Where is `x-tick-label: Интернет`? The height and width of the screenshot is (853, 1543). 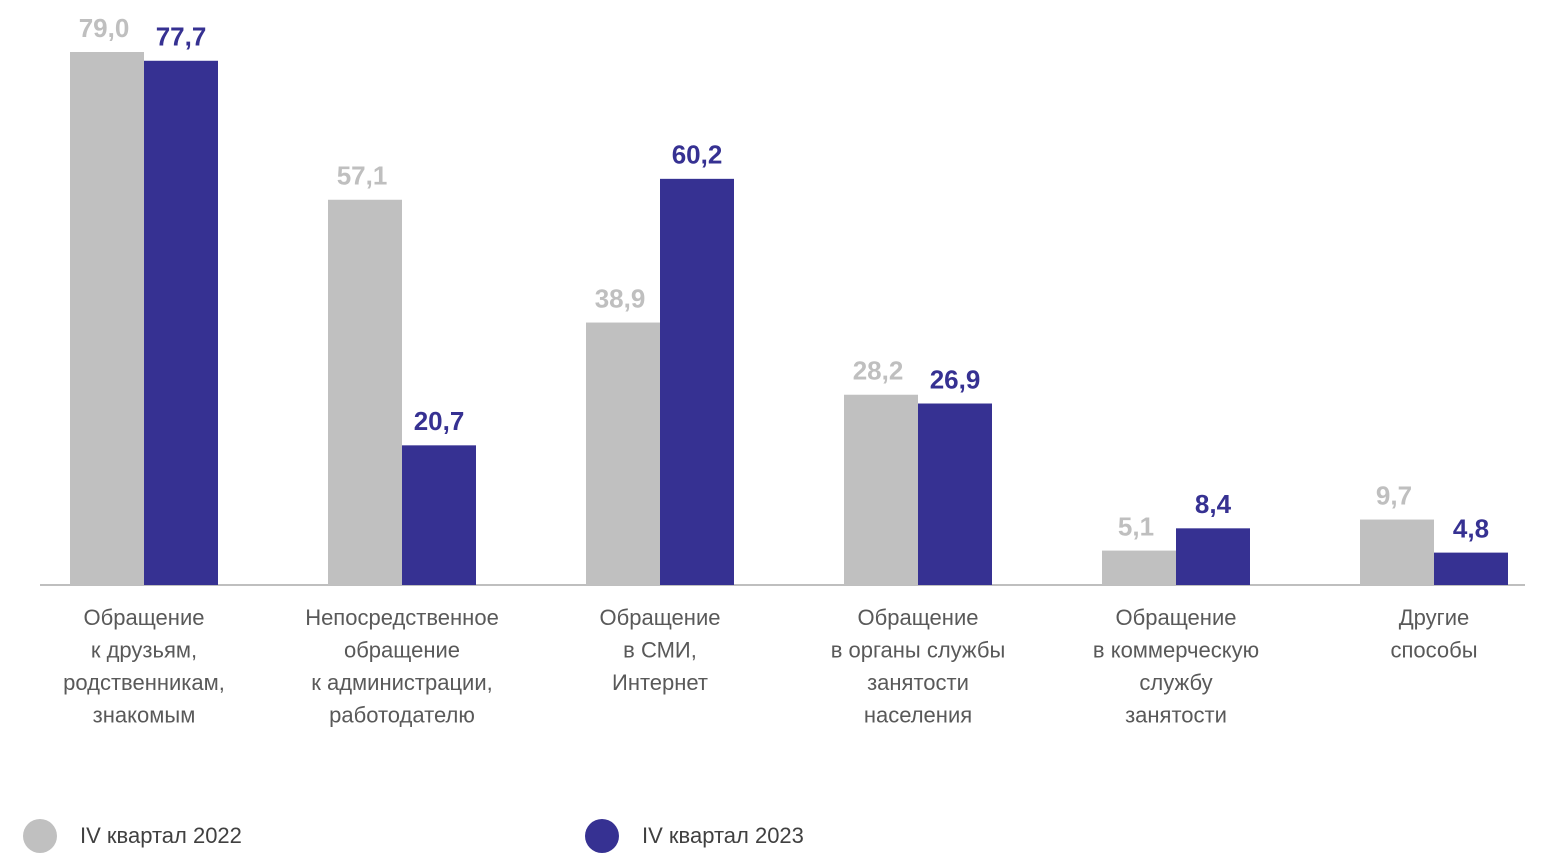 x-tick-label: Интернет is located at coordinates (660, 682).